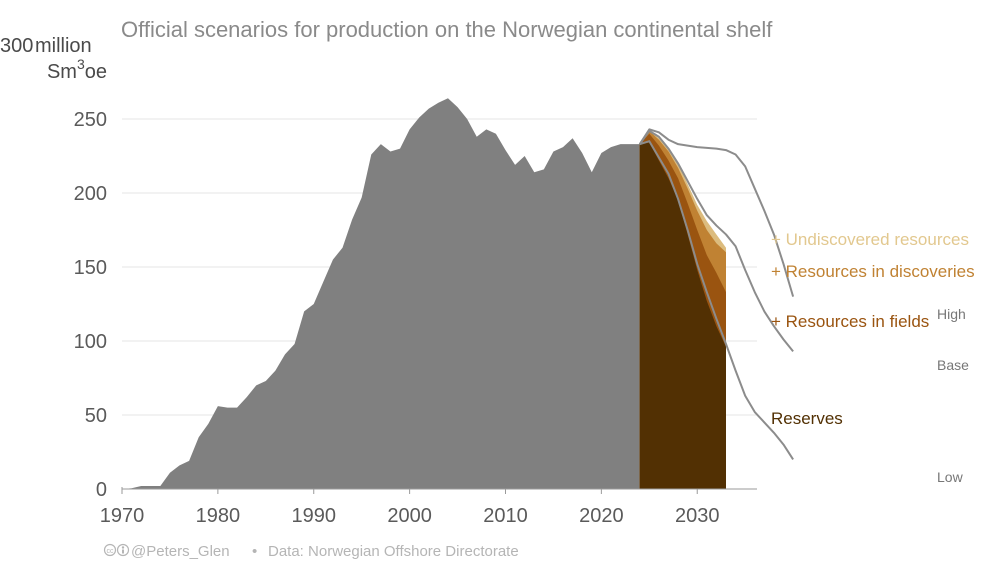  Describe the element at coordinates (90, 342) in the screenshot. I see `y-tick-label: 100` at that location.